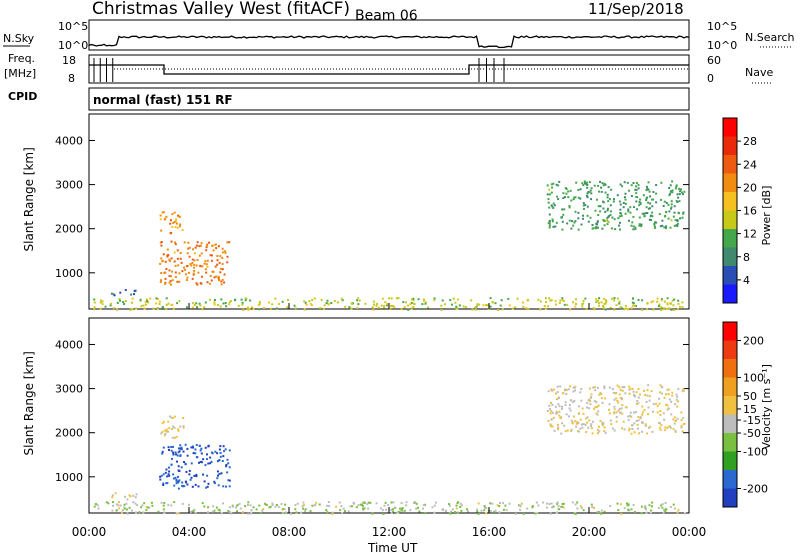 The height and width of the screenshot is (554, 800). I want to click on freq-tick-low: 8, so click(71, 78).